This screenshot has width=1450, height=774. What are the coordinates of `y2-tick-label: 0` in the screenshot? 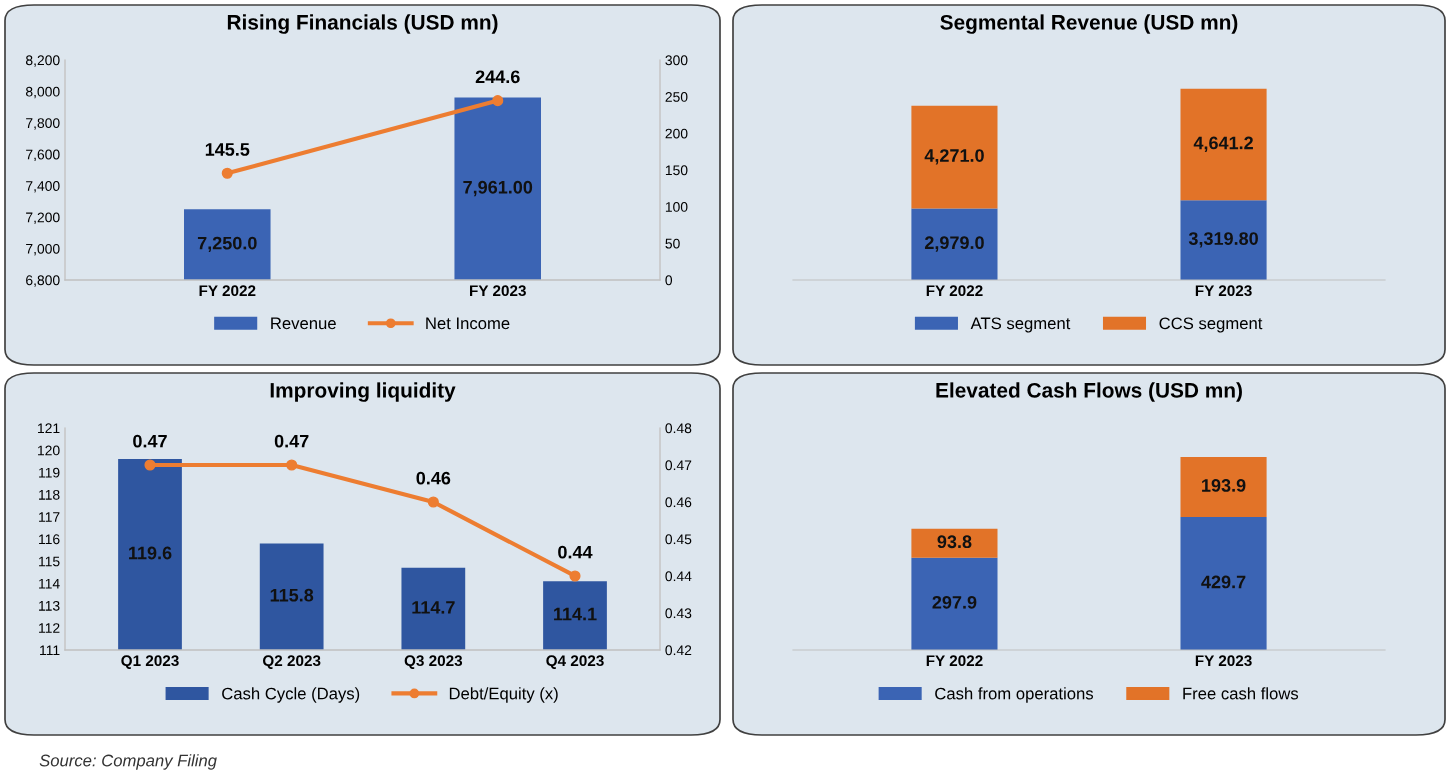 It's located at (669, 280).